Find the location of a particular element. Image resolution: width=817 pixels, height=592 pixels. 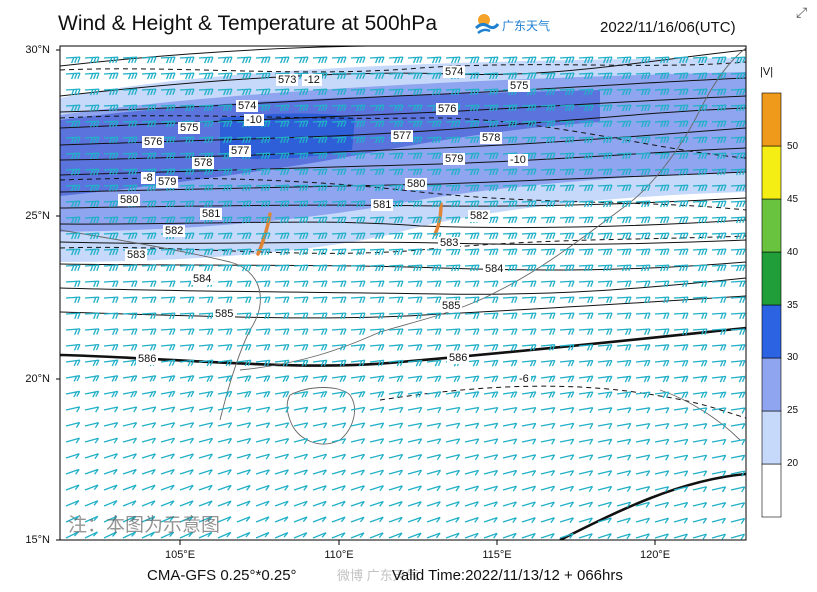

contour-label: 583 is located at coordinates (449, 243).